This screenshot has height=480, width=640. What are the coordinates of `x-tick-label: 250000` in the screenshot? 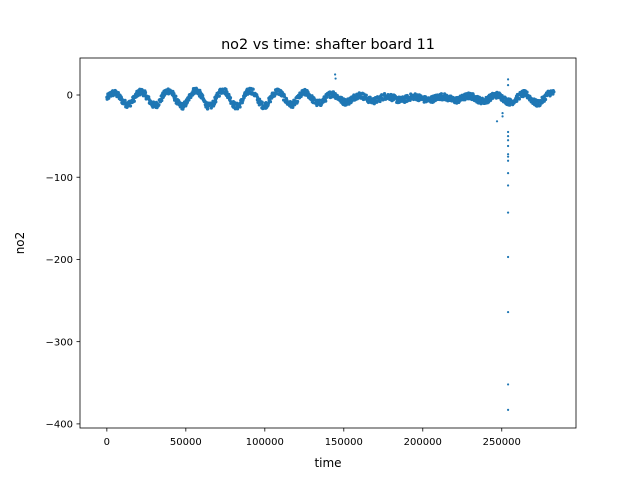 It's located at (502, 442).